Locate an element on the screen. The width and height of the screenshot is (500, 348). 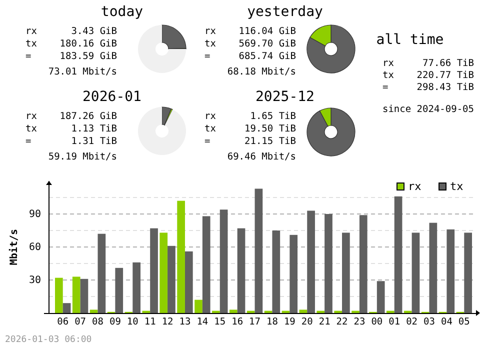
x-tick-label: 00 is located at coordinates (377, 322).